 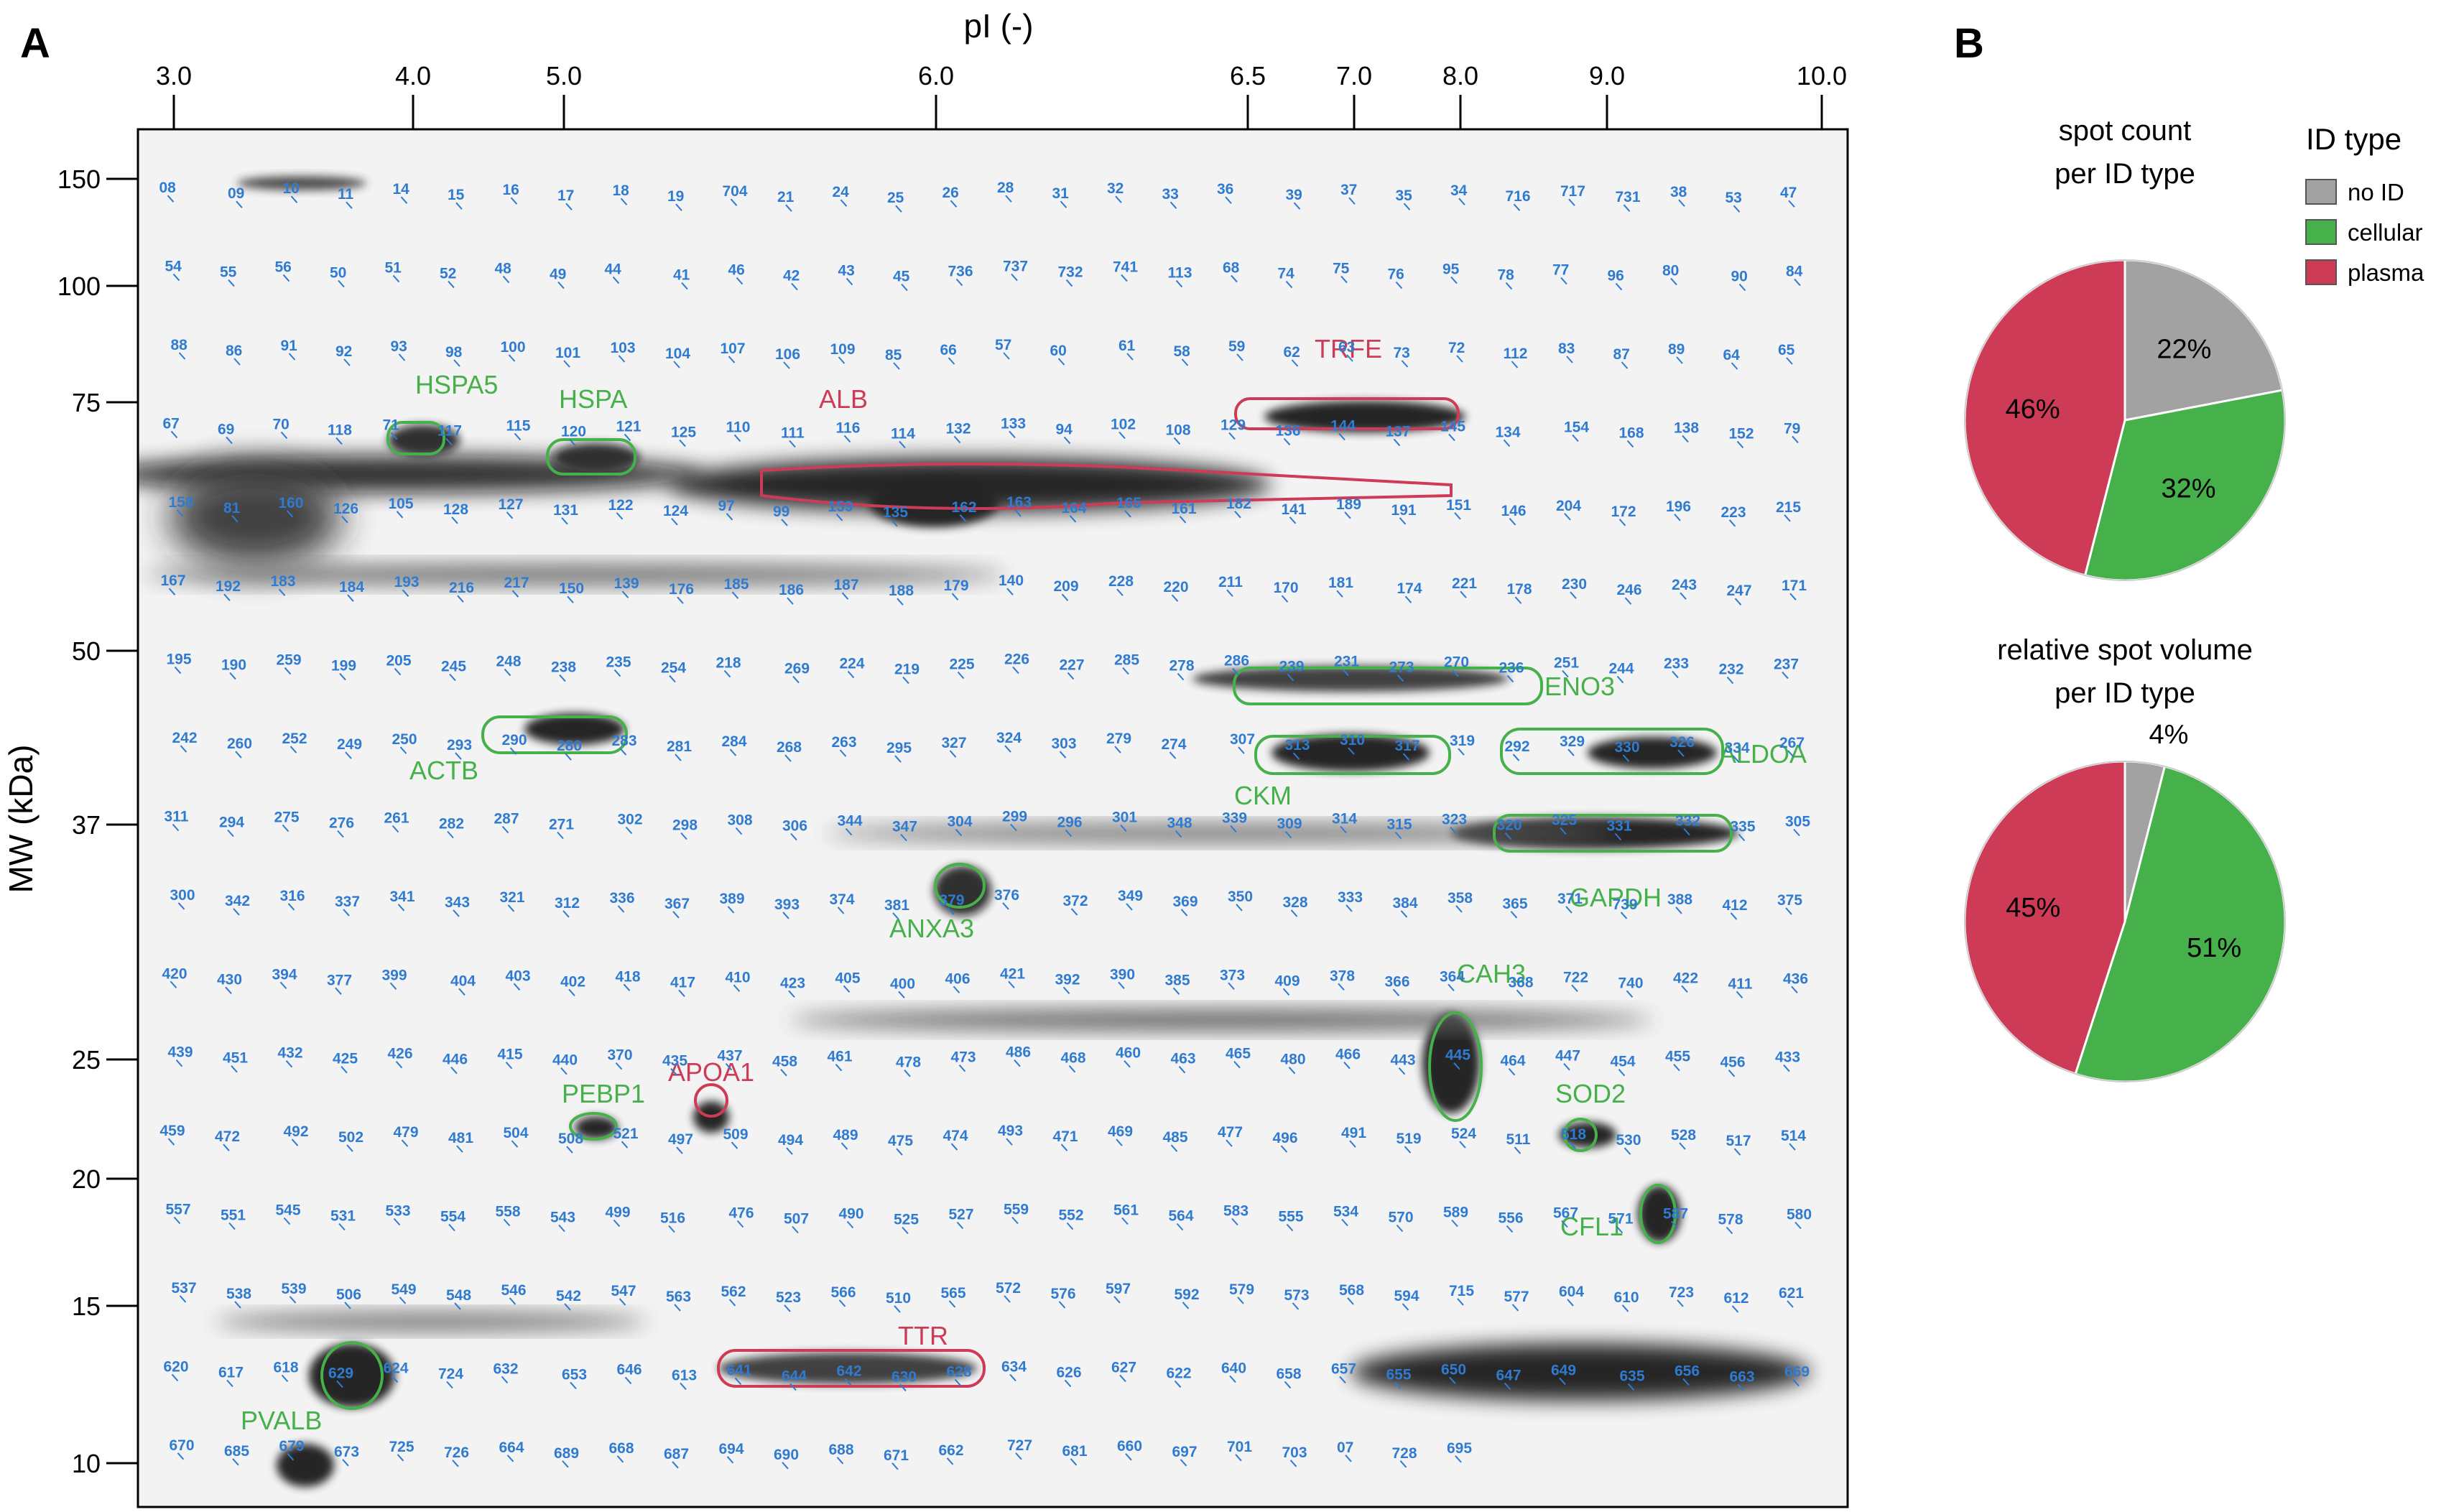 I want to click on spot-label: 629, so click(x=340, y=1373).